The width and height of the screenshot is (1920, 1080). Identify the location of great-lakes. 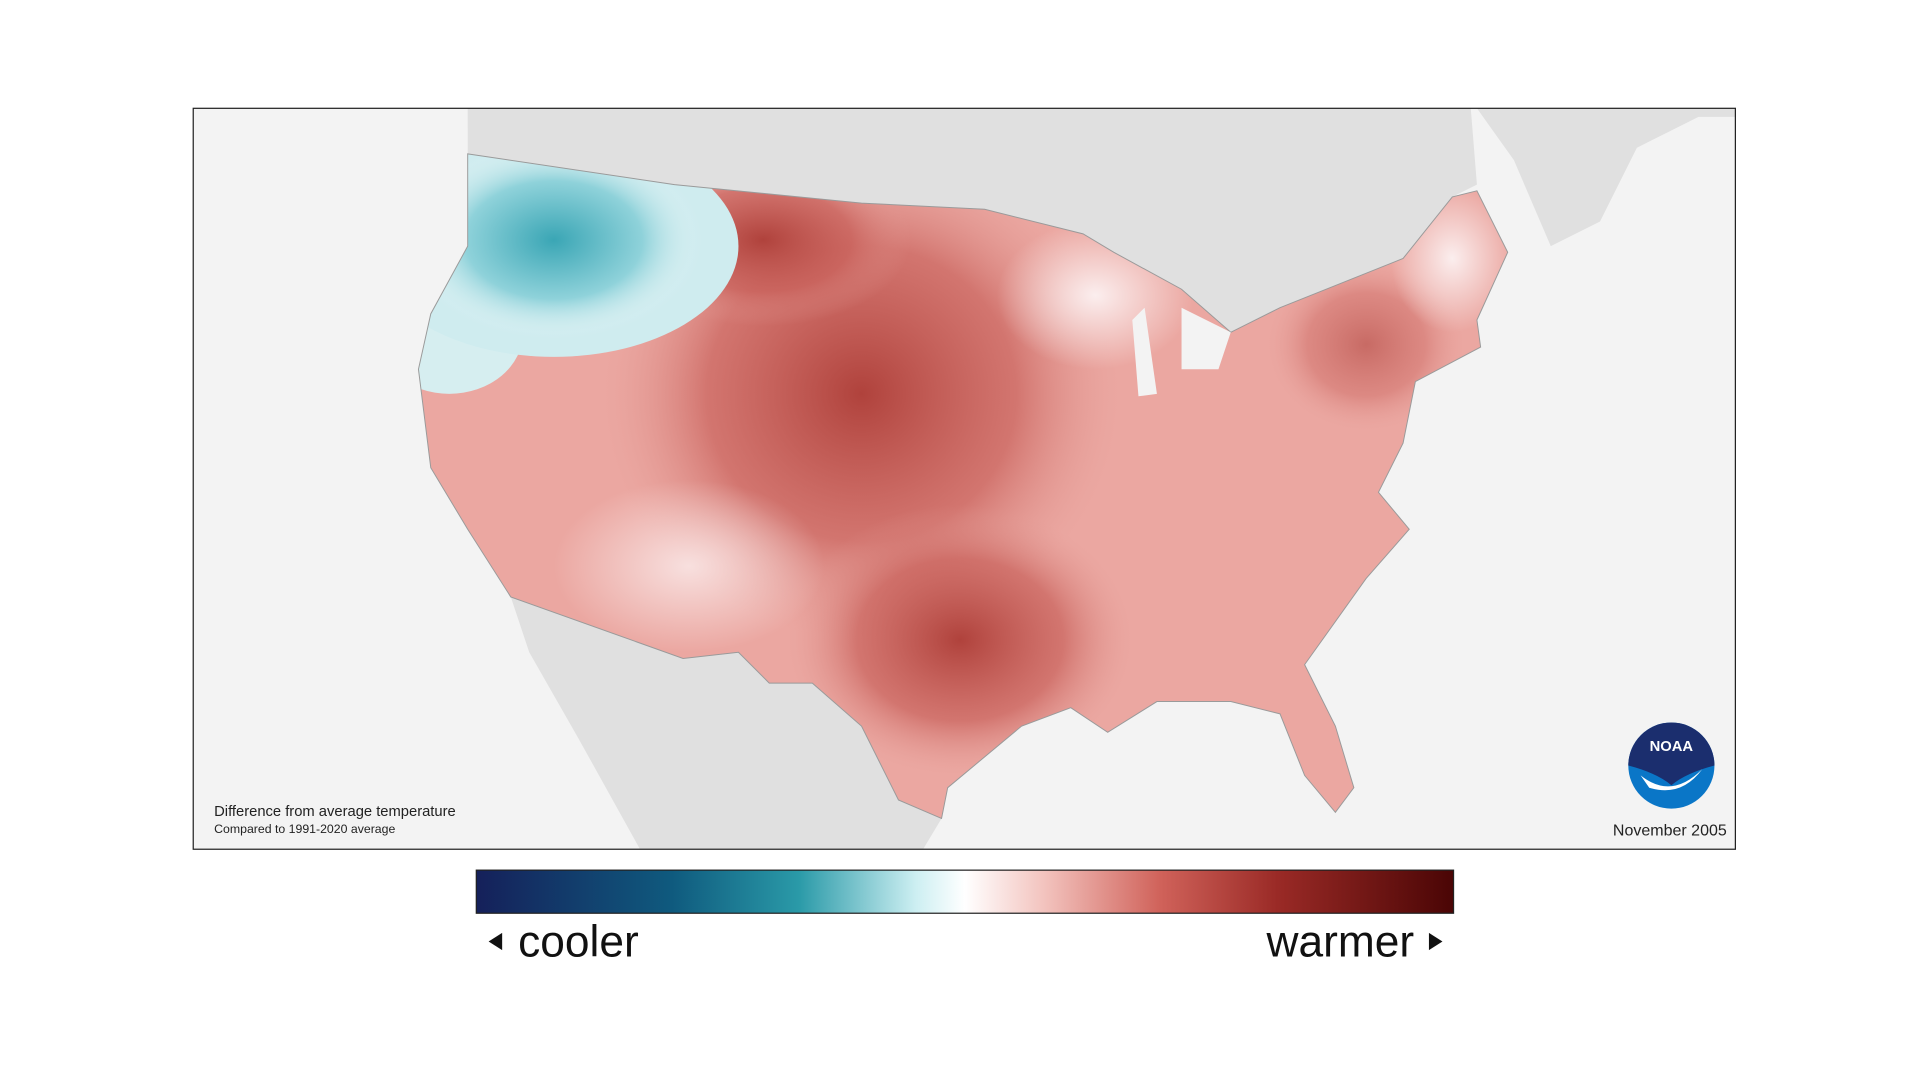
(1181, 352).